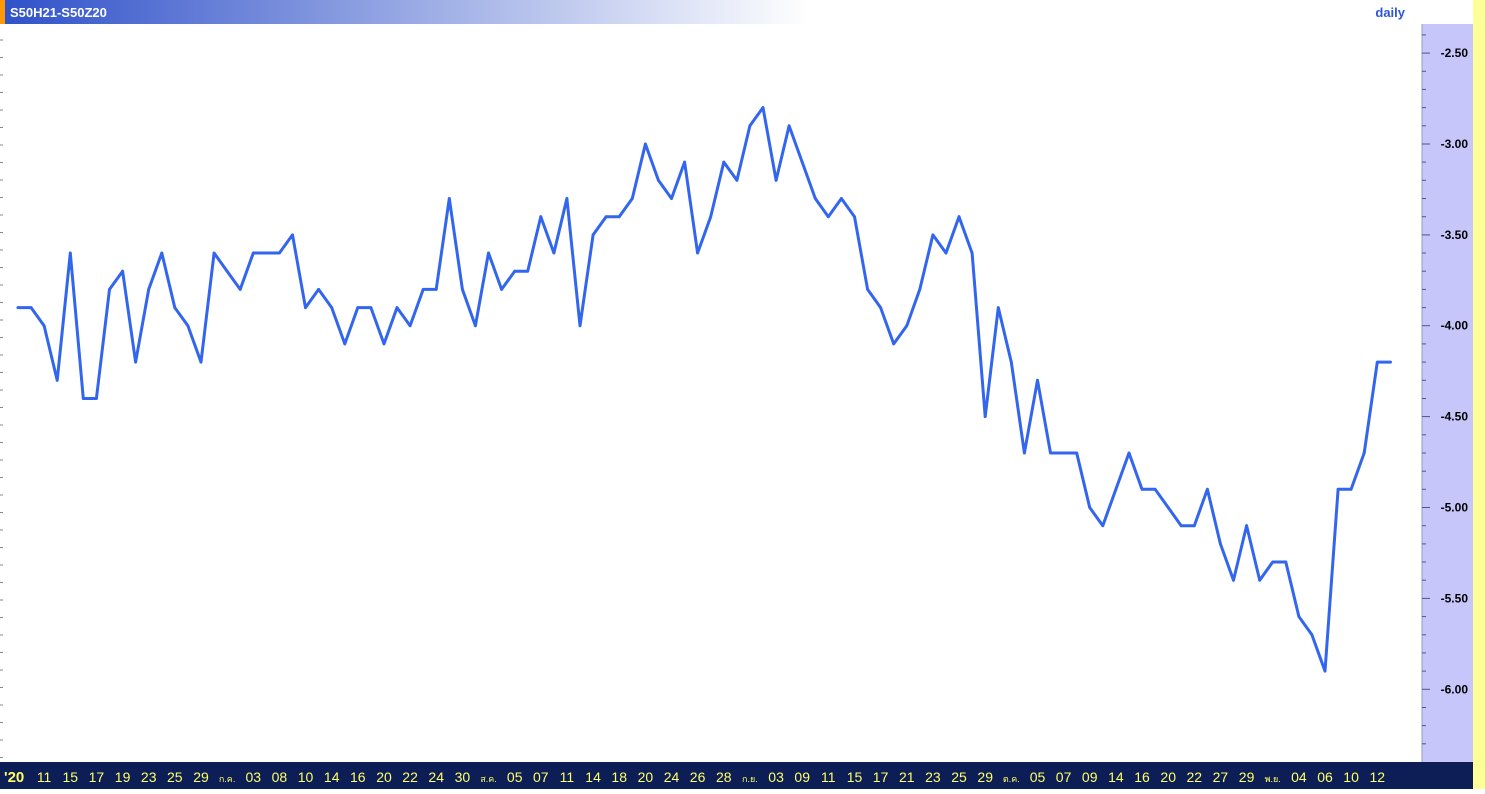  Describe the element at coordinates (254, 777) in the screenshot. I see `x-tick-label: 03` at that location.